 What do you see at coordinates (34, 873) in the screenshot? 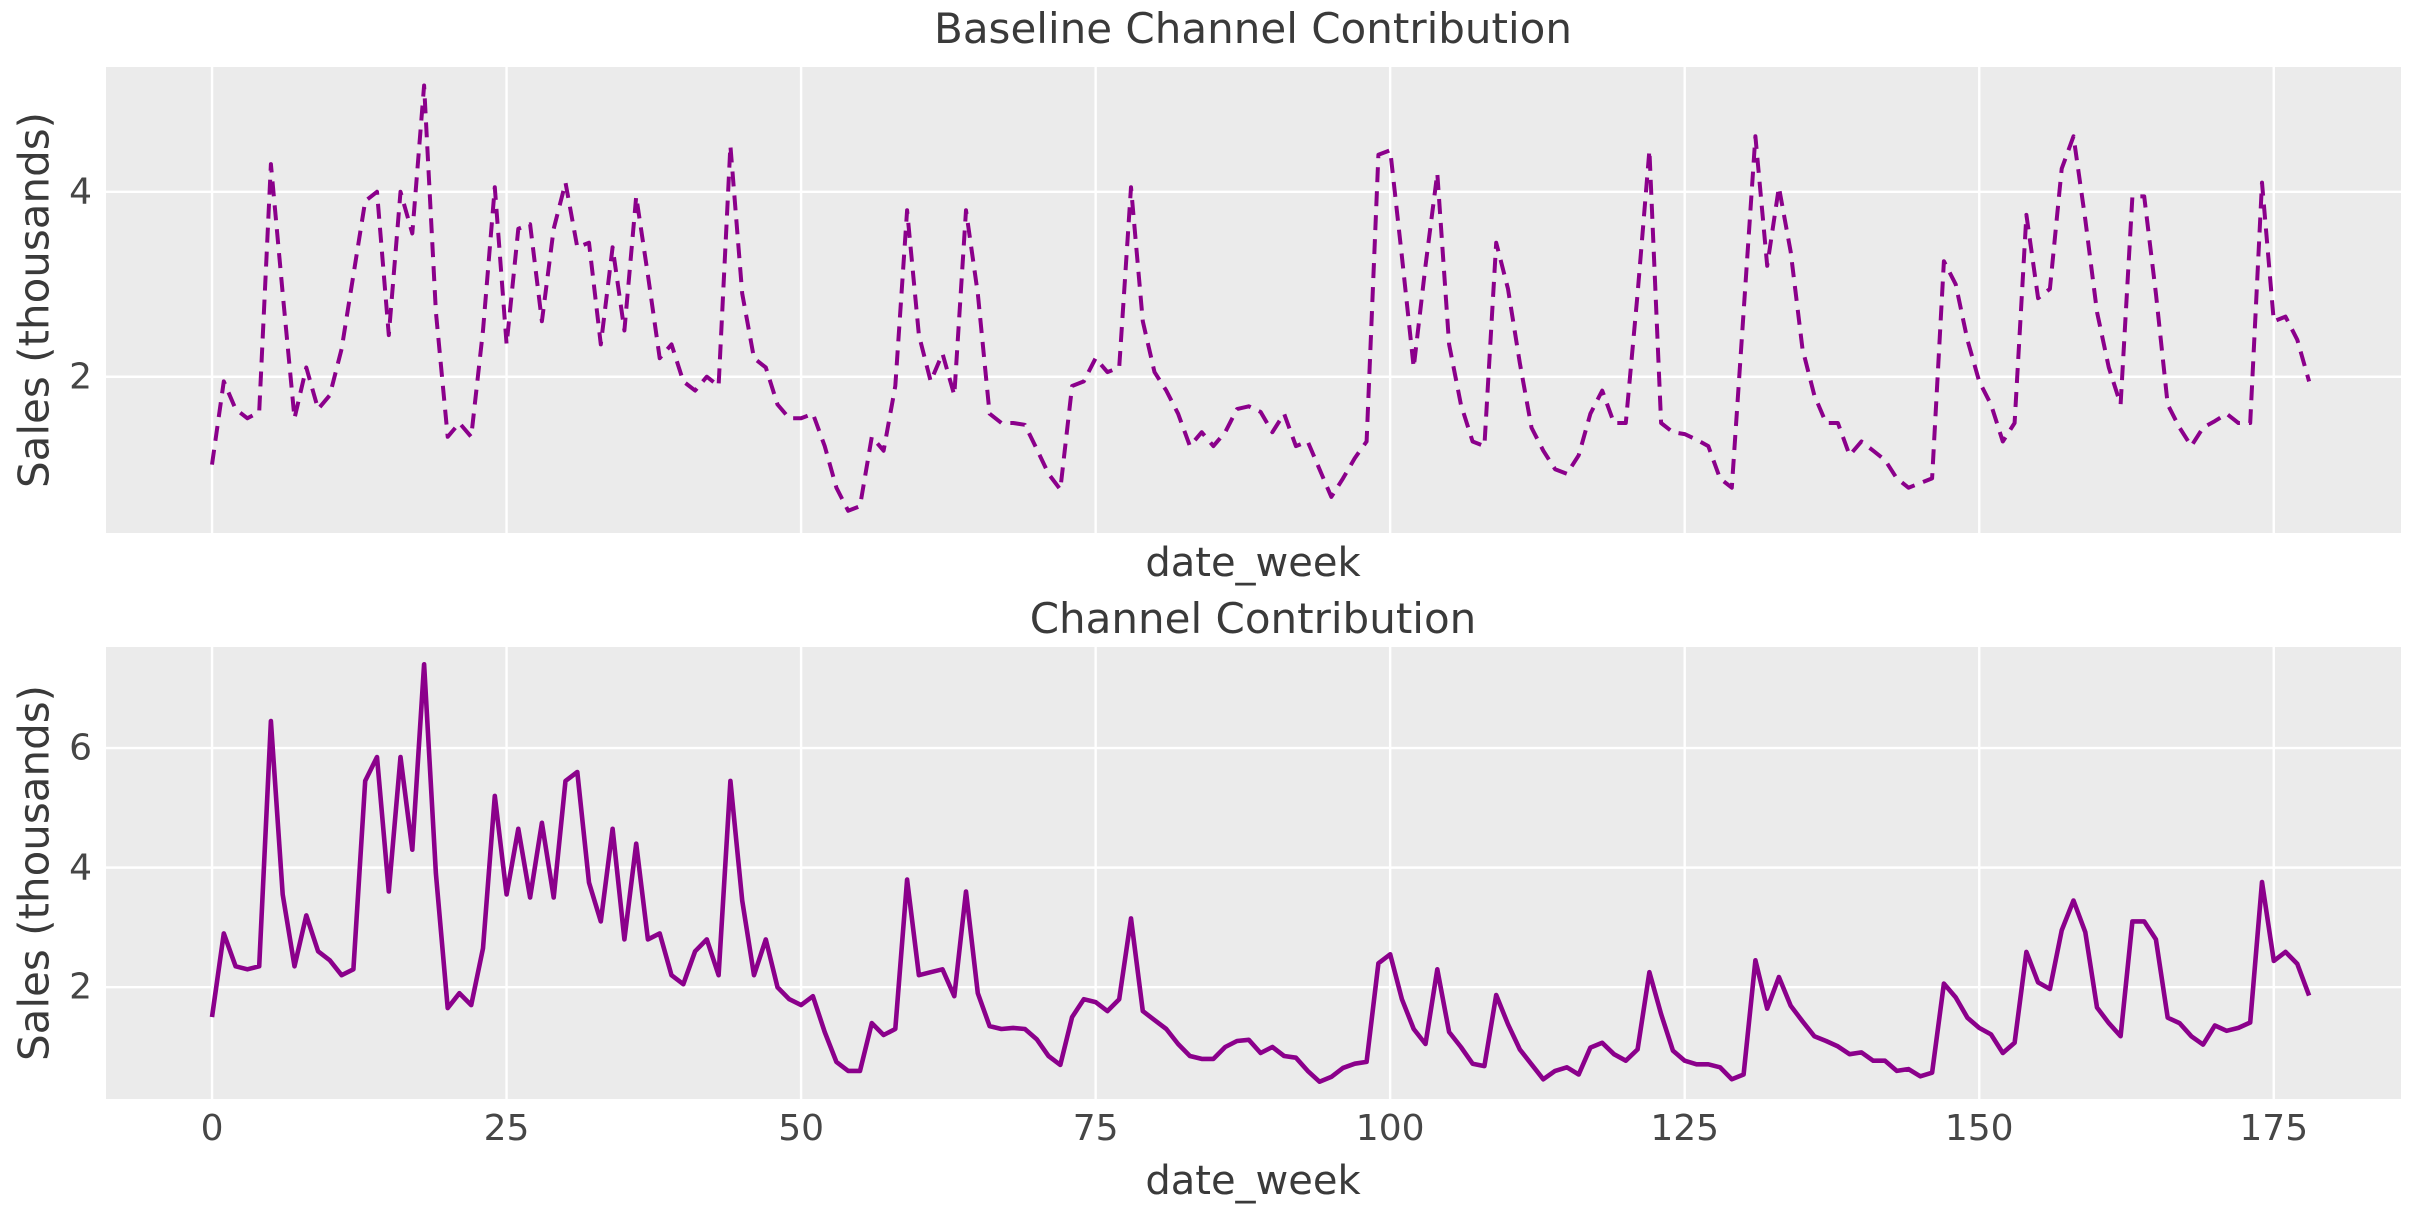
I see `bottom-chart-ylabel: Sales (thousands)` at bounding box center [34, 873].